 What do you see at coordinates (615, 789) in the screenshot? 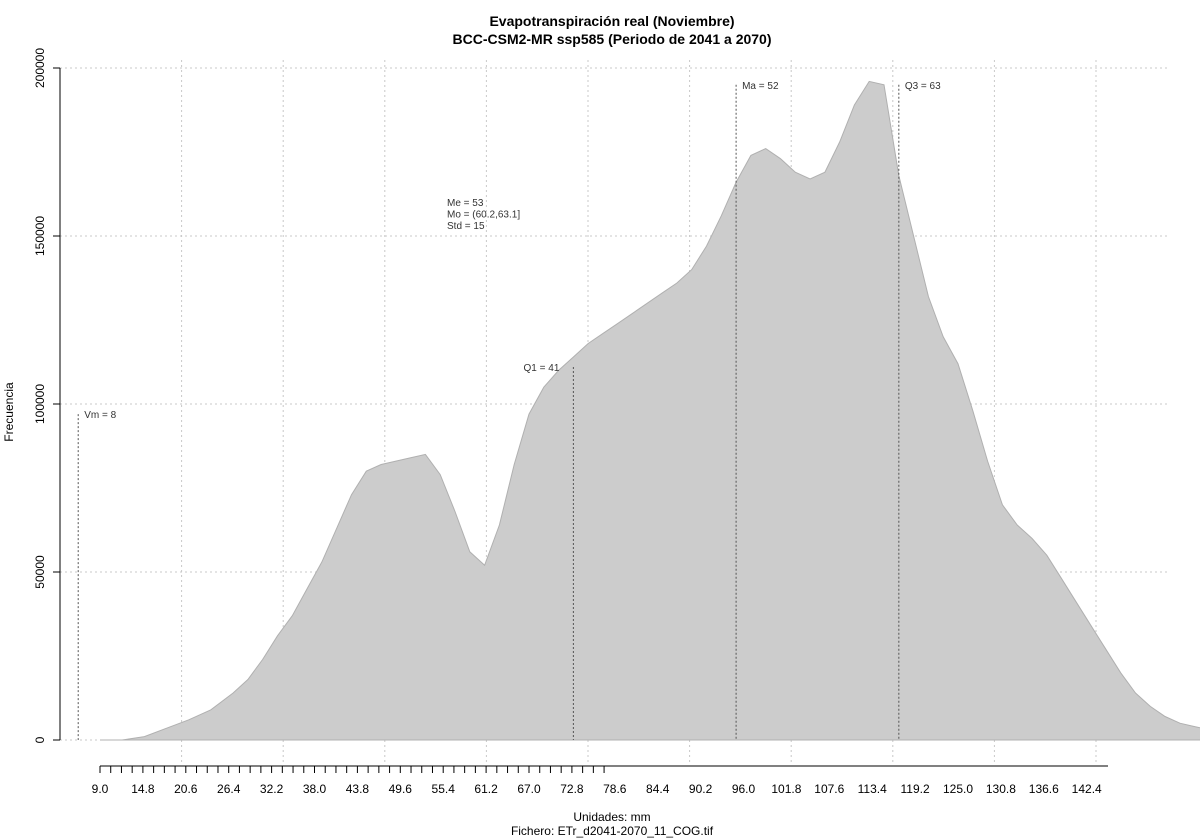
I see `x-axis-tick-label: 78.6` at bounding box center [615, 789].